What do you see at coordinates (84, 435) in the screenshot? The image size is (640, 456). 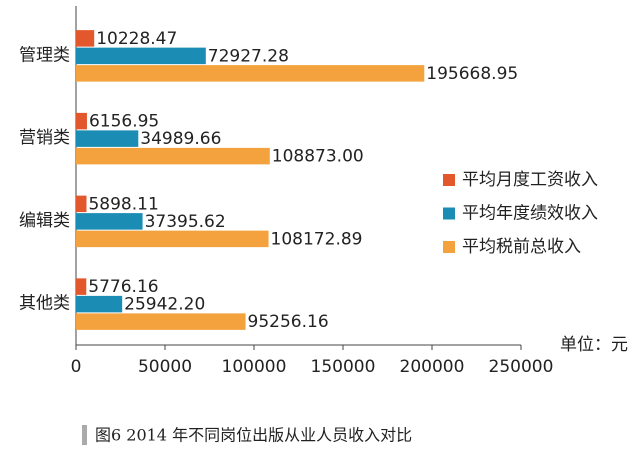 I see `caption-marker` at bounding box center [84, 435].